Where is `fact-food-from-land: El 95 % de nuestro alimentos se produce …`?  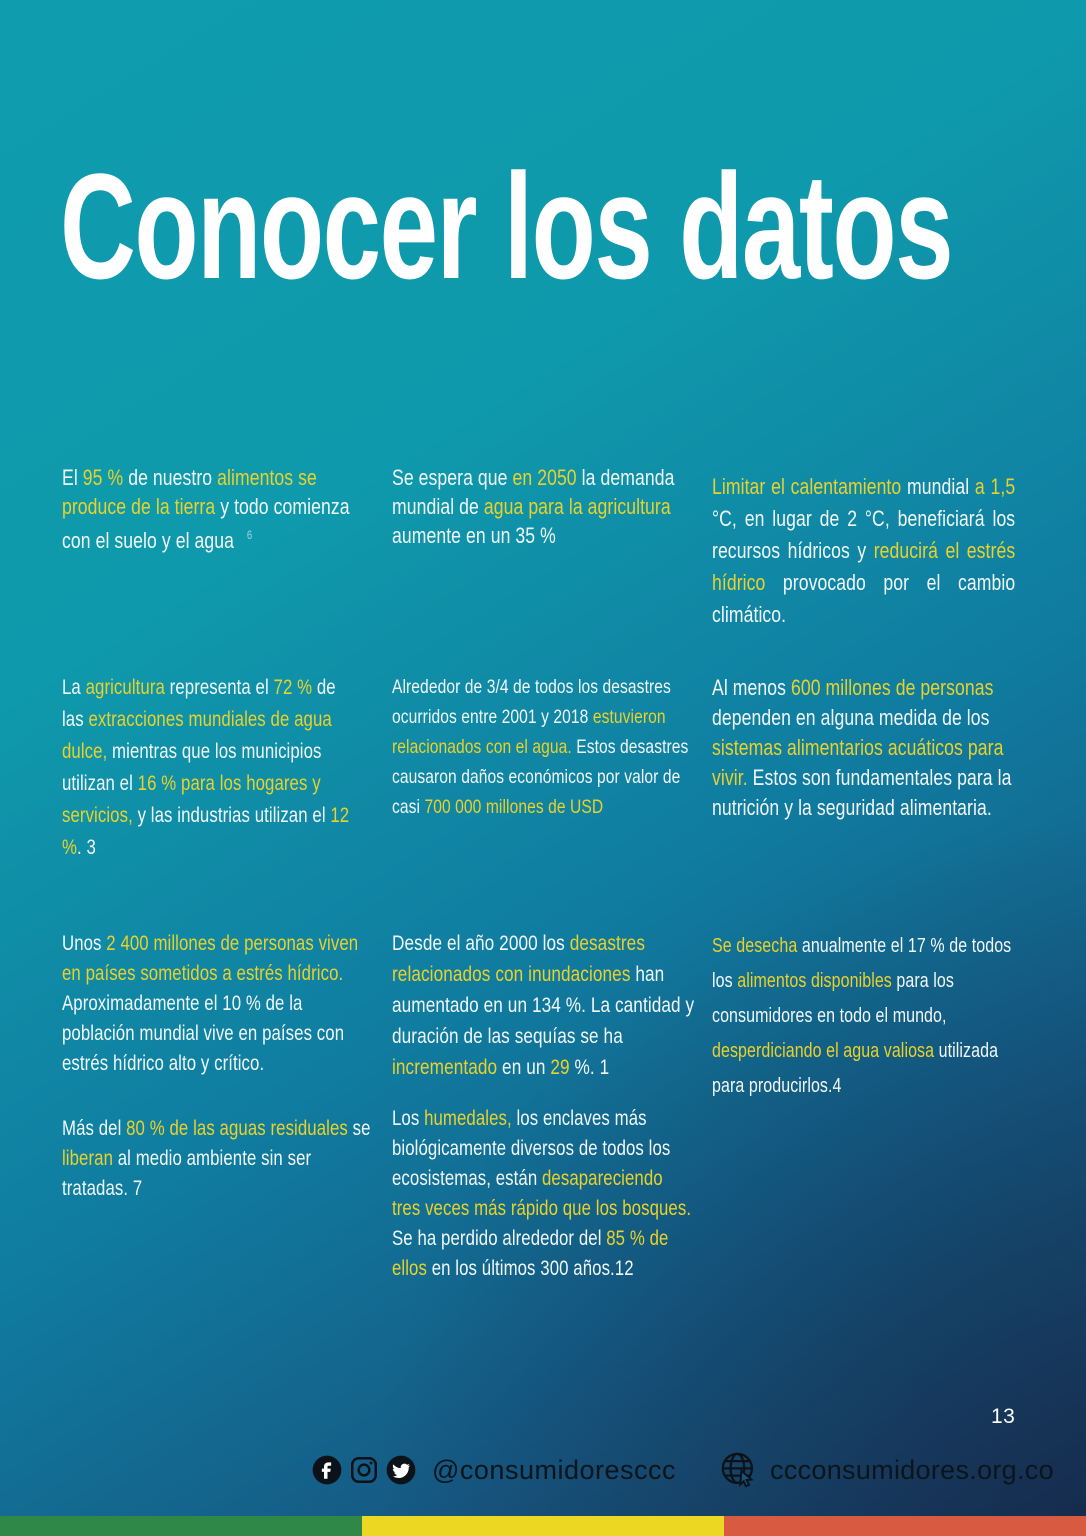 fact-food-from-land: El 95 % de nuestro alimentos se produce … is located at coordinates (206, 509).